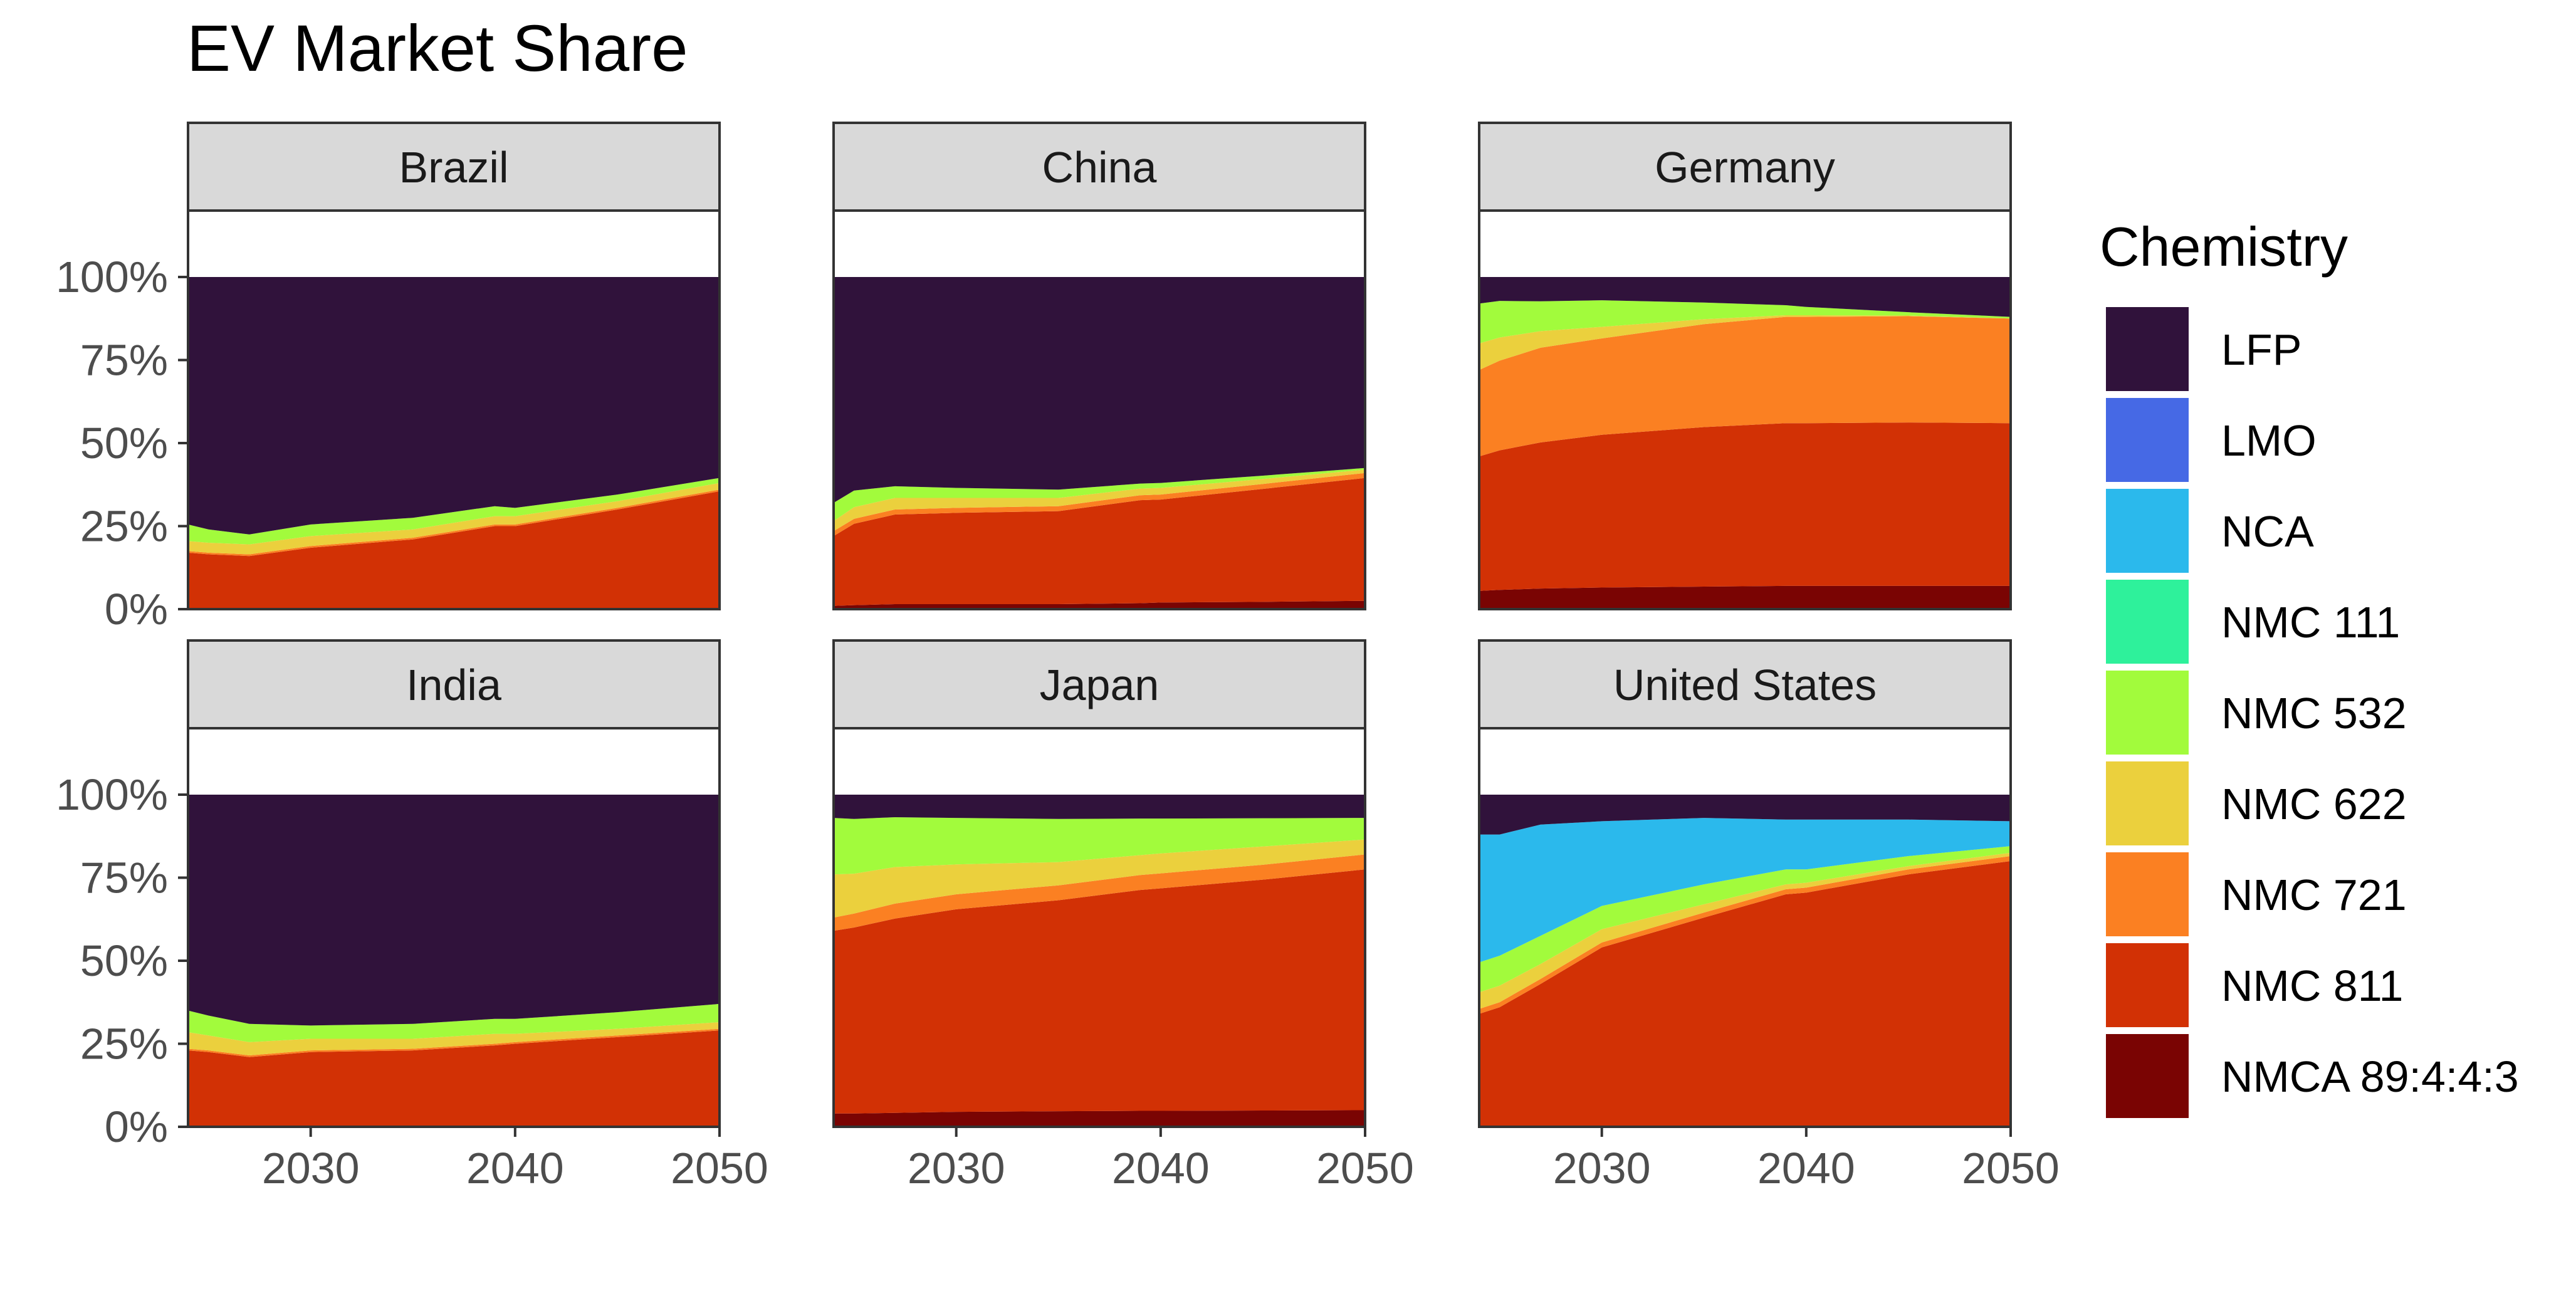  Describe the element at coordinates (2203, 349) in the screenshot. I see `legend-item-lfp: LFP` at that location.